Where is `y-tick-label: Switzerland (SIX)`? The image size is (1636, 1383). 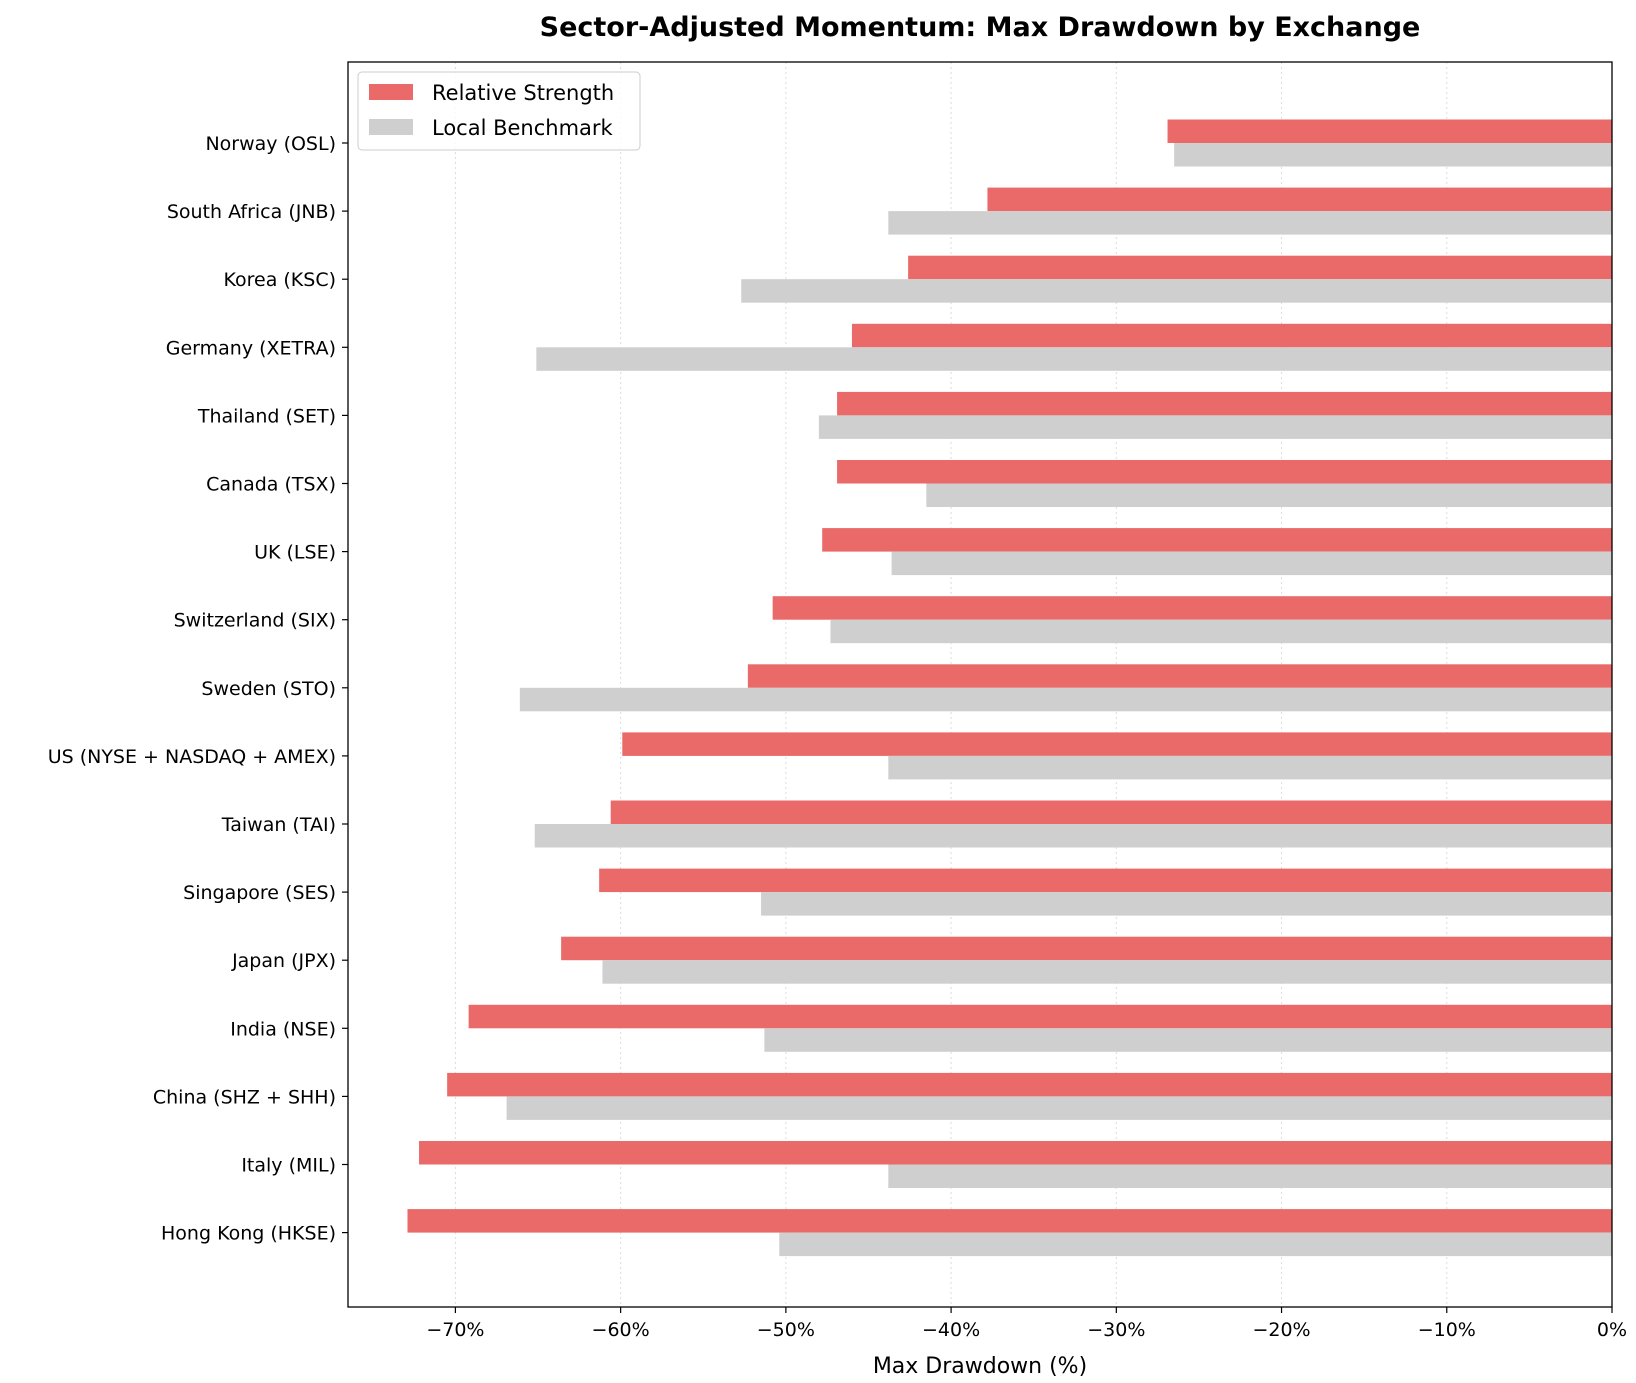 y-tick-label: Switzerland (SIX) is located at coordinates (255, 621).